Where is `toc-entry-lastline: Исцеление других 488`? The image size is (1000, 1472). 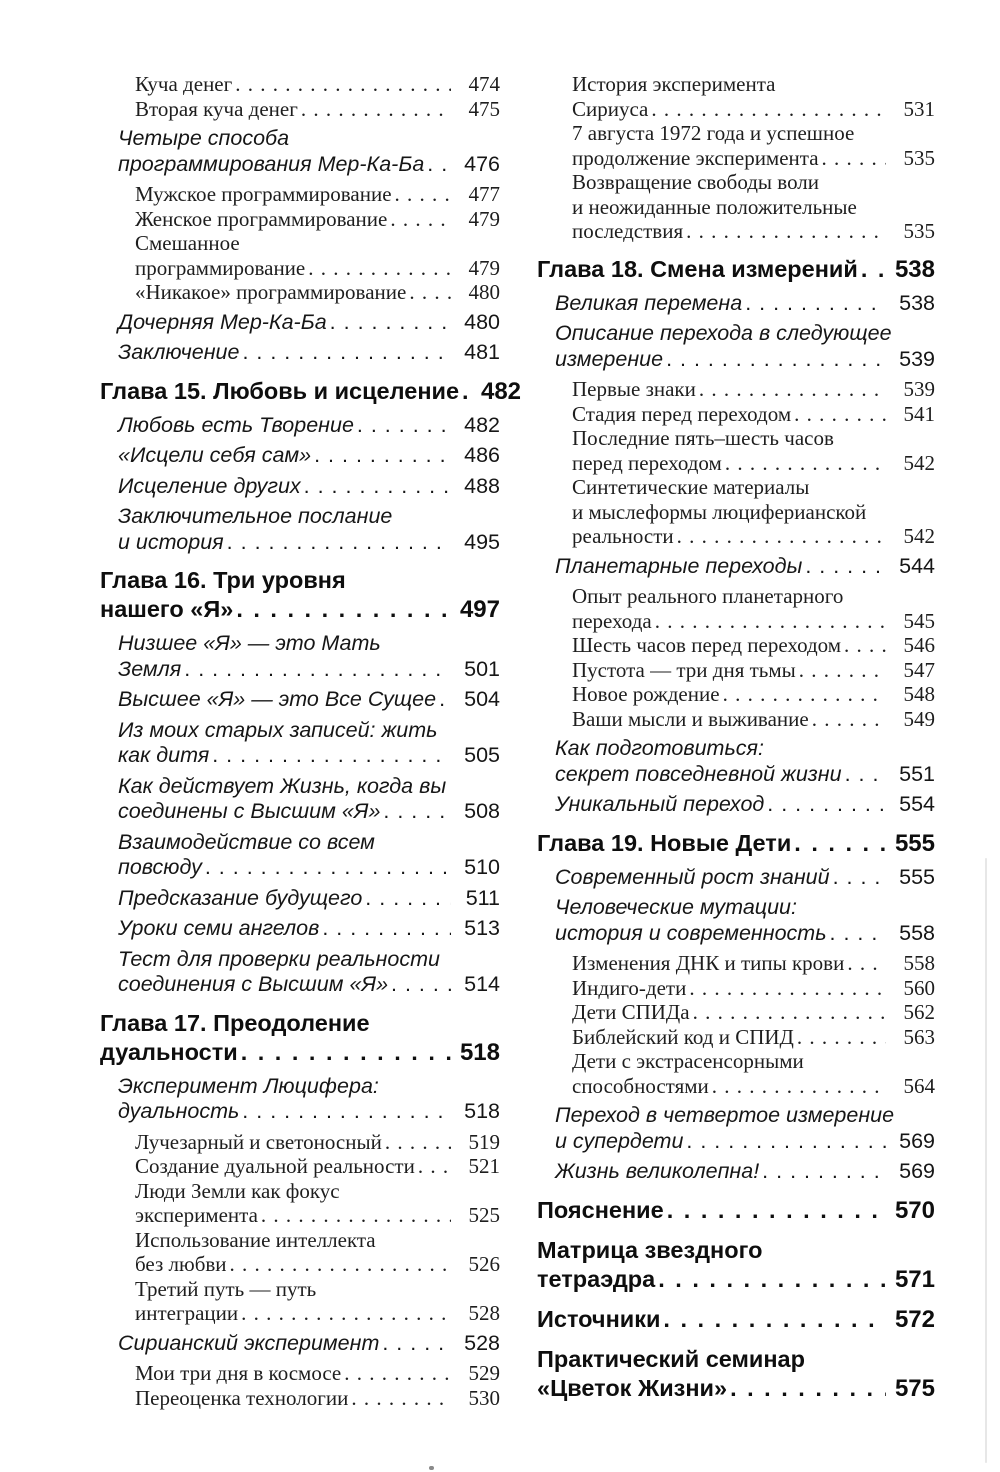
toc-entry-lastline: Исцеление других 488 is located at coordinates (309, 487).